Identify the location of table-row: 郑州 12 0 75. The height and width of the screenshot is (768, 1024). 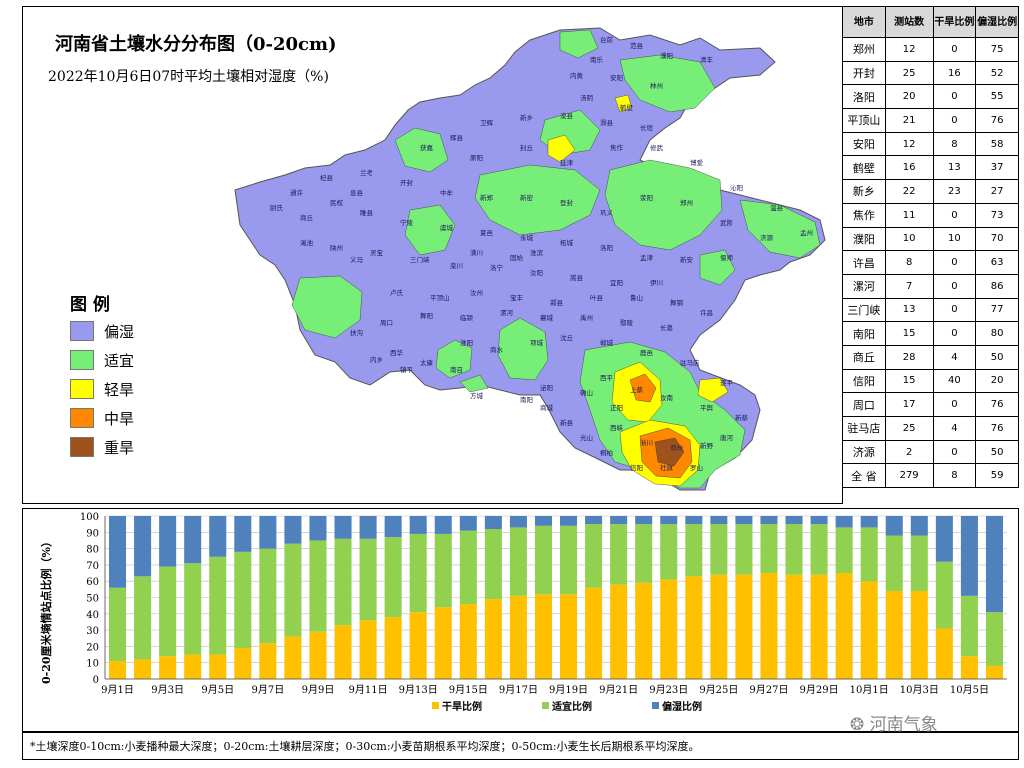
(930, 49).